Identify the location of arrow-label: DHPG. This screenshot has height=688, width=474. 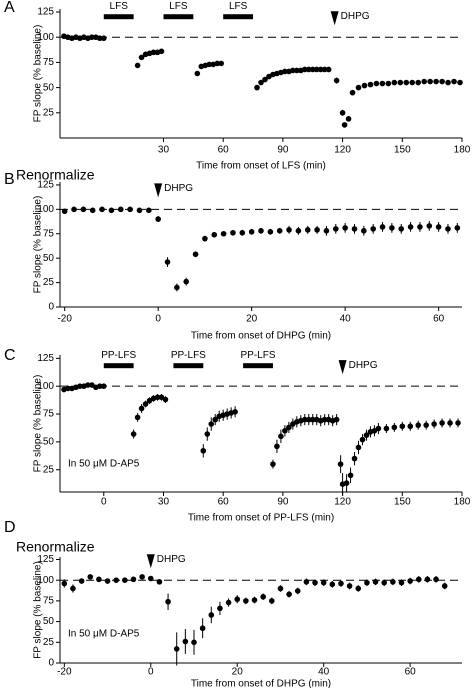
(363, 365).